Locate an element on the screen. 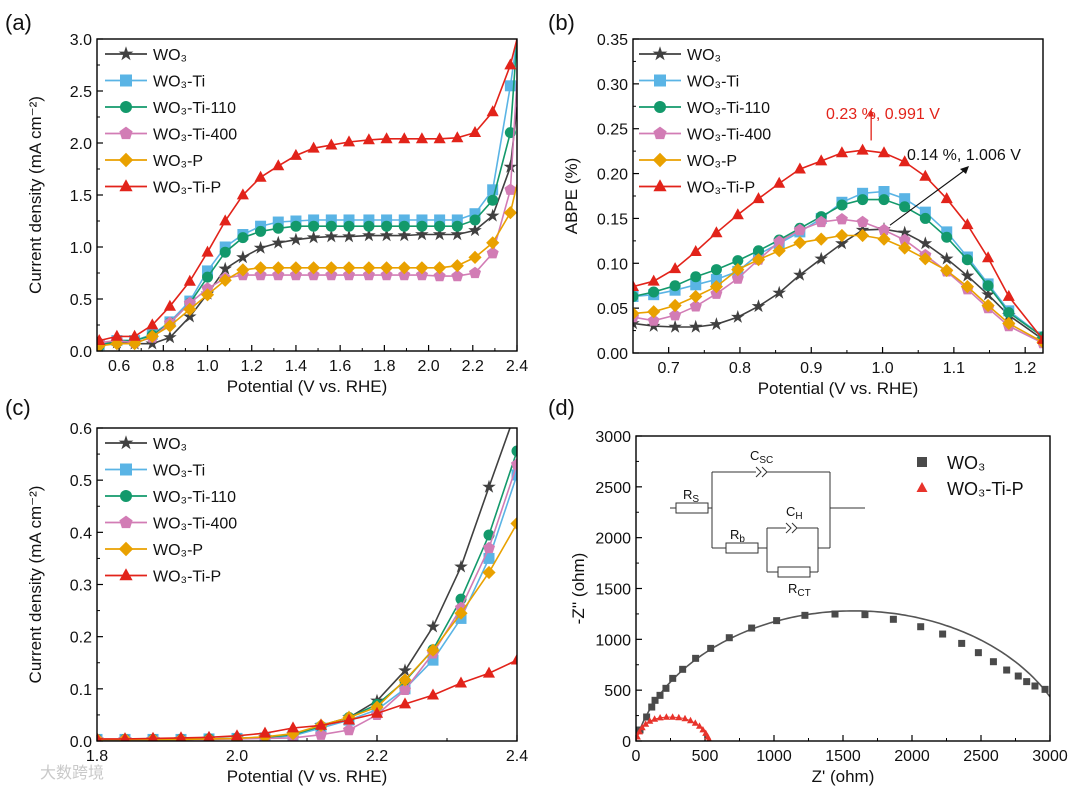 The height and width of the screenshot is (791, 1080). legend-label: WO₃-Ti-400 is located at coordinates (729, 135).